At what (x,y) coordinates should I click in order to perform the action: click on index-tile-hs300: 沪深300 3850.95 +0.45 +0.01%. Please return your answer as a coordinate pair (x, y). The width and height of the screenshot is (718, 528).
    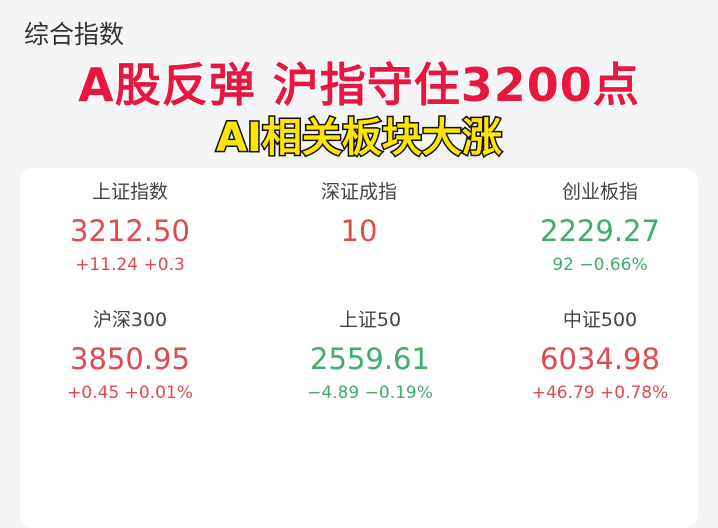
    Looking at the image, I should click on (130, 356).